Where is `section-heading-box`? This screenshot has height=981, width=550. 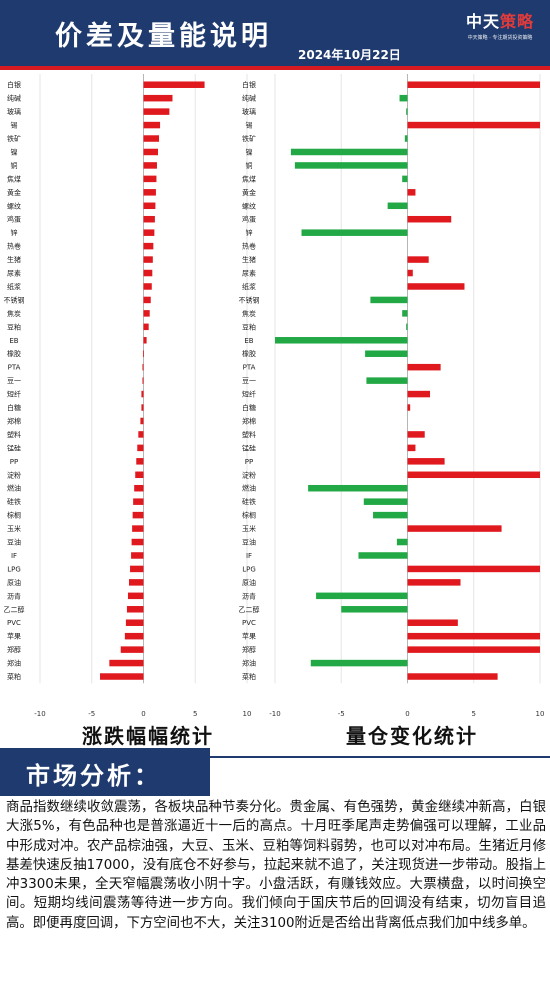 section-heading-box is located at coordinates (105, 772).